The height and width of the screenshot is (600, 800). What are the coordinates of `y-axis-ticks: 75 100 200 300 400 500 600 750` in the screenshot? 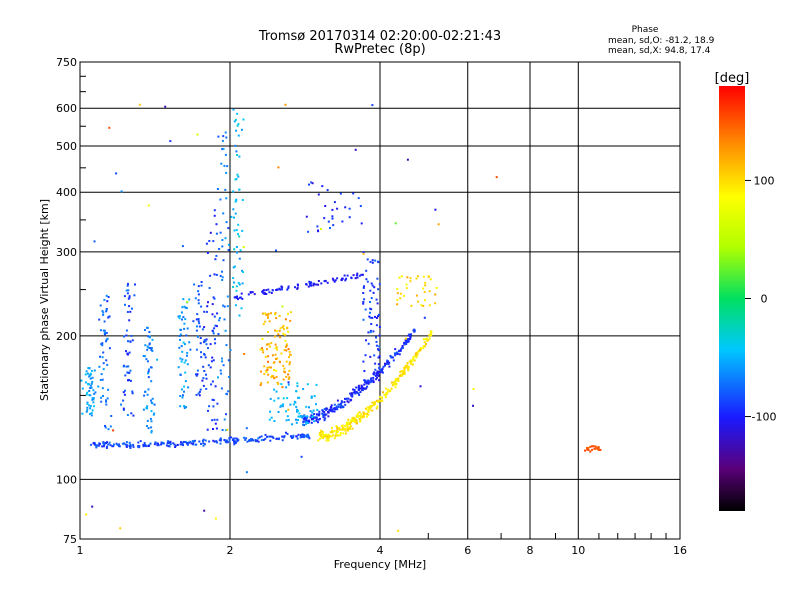 It's located at (66, 301).